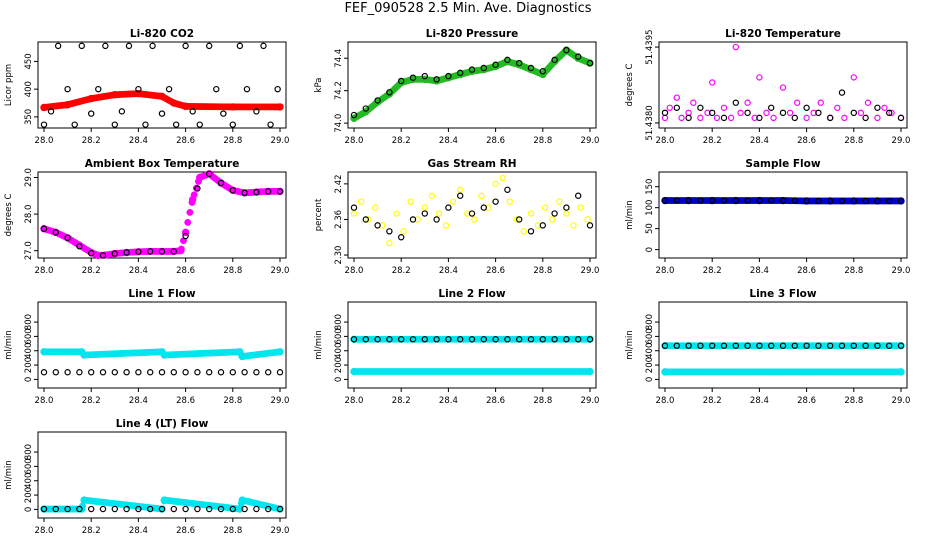  What do you see at coordinates (339, 219) in the screenshot?
I see `y-tick-label: 2.36` at bounding box center [339, 219].